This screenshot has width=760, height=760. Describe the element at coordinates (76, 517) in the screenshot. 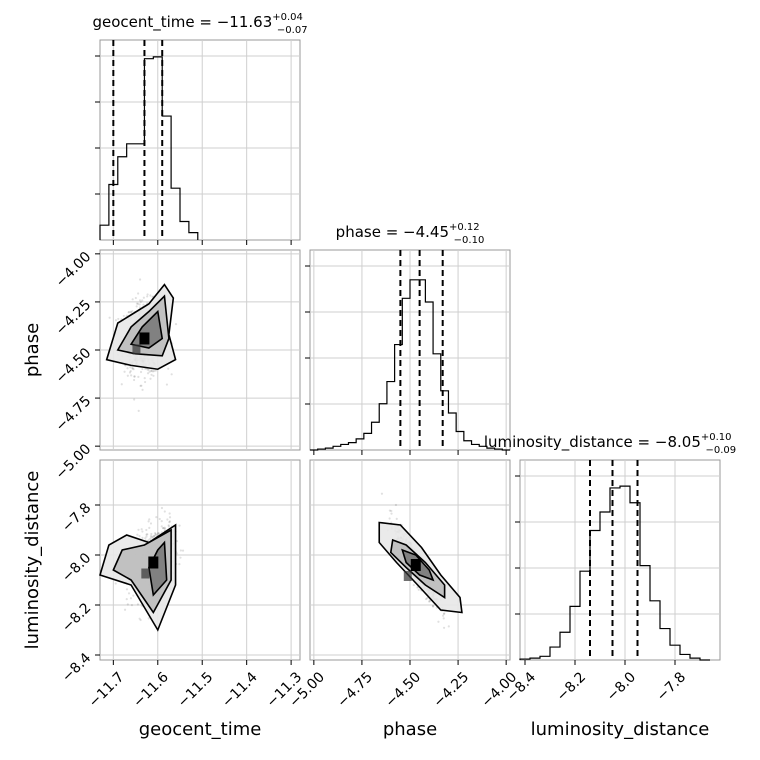

I see `y-tick-label: −7.8` at that location.